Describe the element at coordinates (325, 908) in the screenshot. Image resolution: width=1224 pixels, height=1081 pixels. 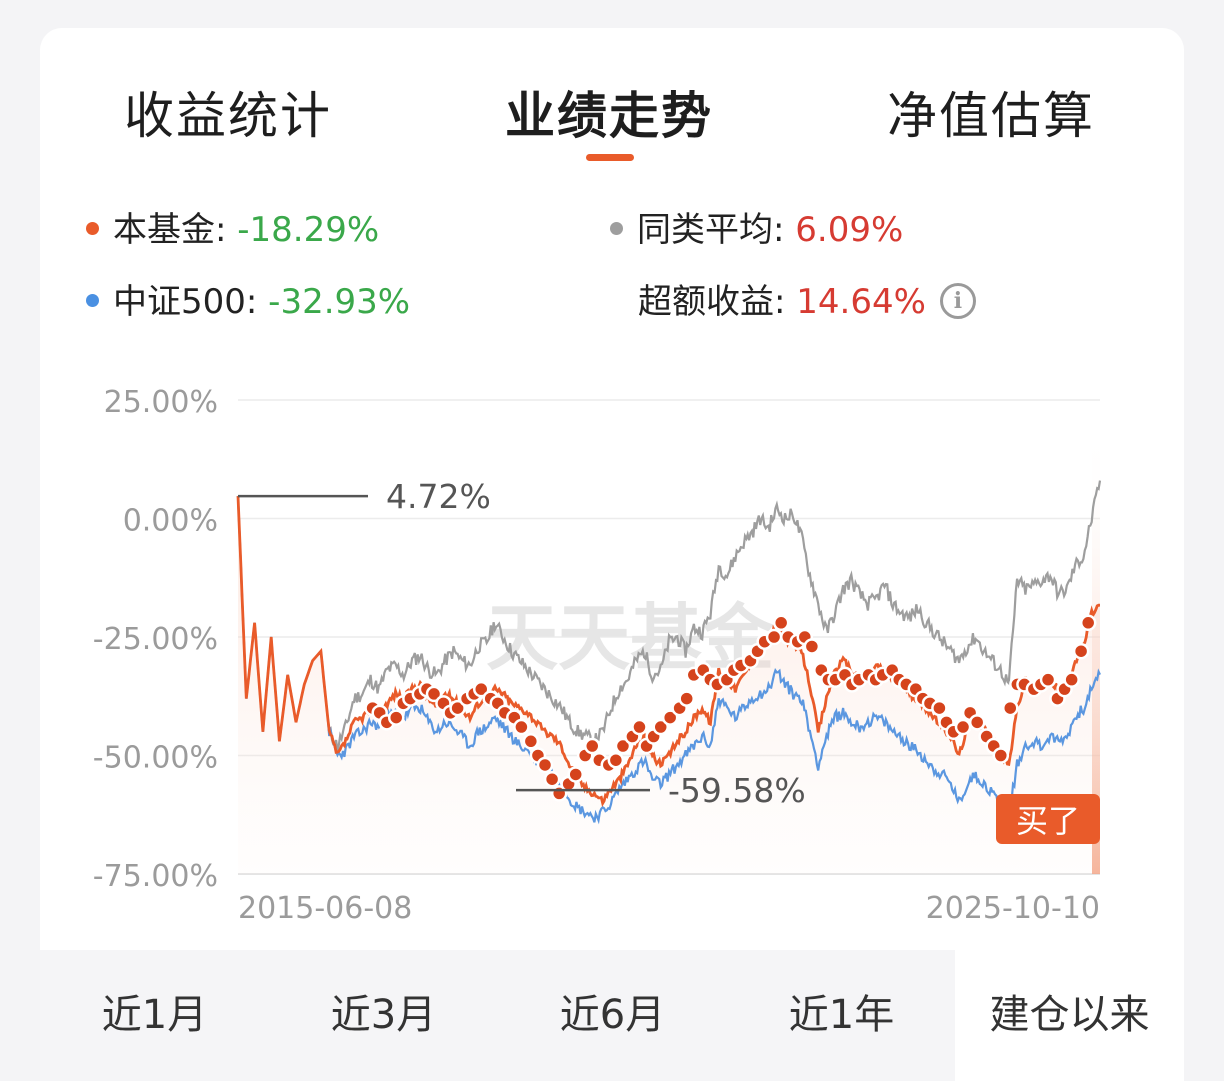
I see `x-start-label: 2015-06-08` at that location.